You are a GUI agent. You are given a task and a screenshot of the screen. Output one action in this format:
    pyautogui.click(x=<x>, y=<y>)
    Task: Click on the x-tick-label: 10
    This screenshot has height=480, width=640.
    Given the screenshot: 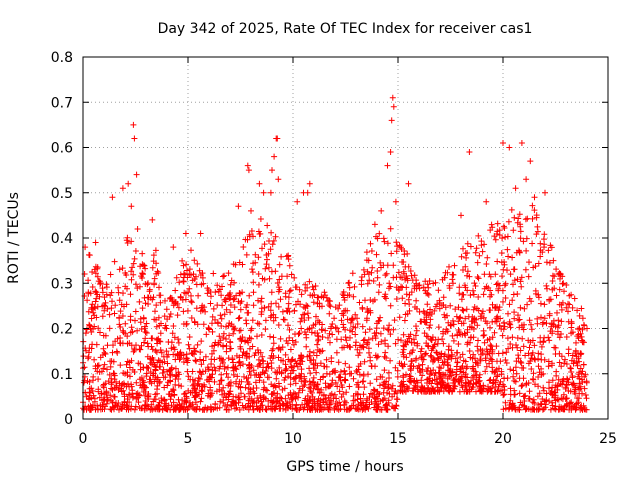 What is the action you would take?
    pyautogui.click(x=293, y=439)
    